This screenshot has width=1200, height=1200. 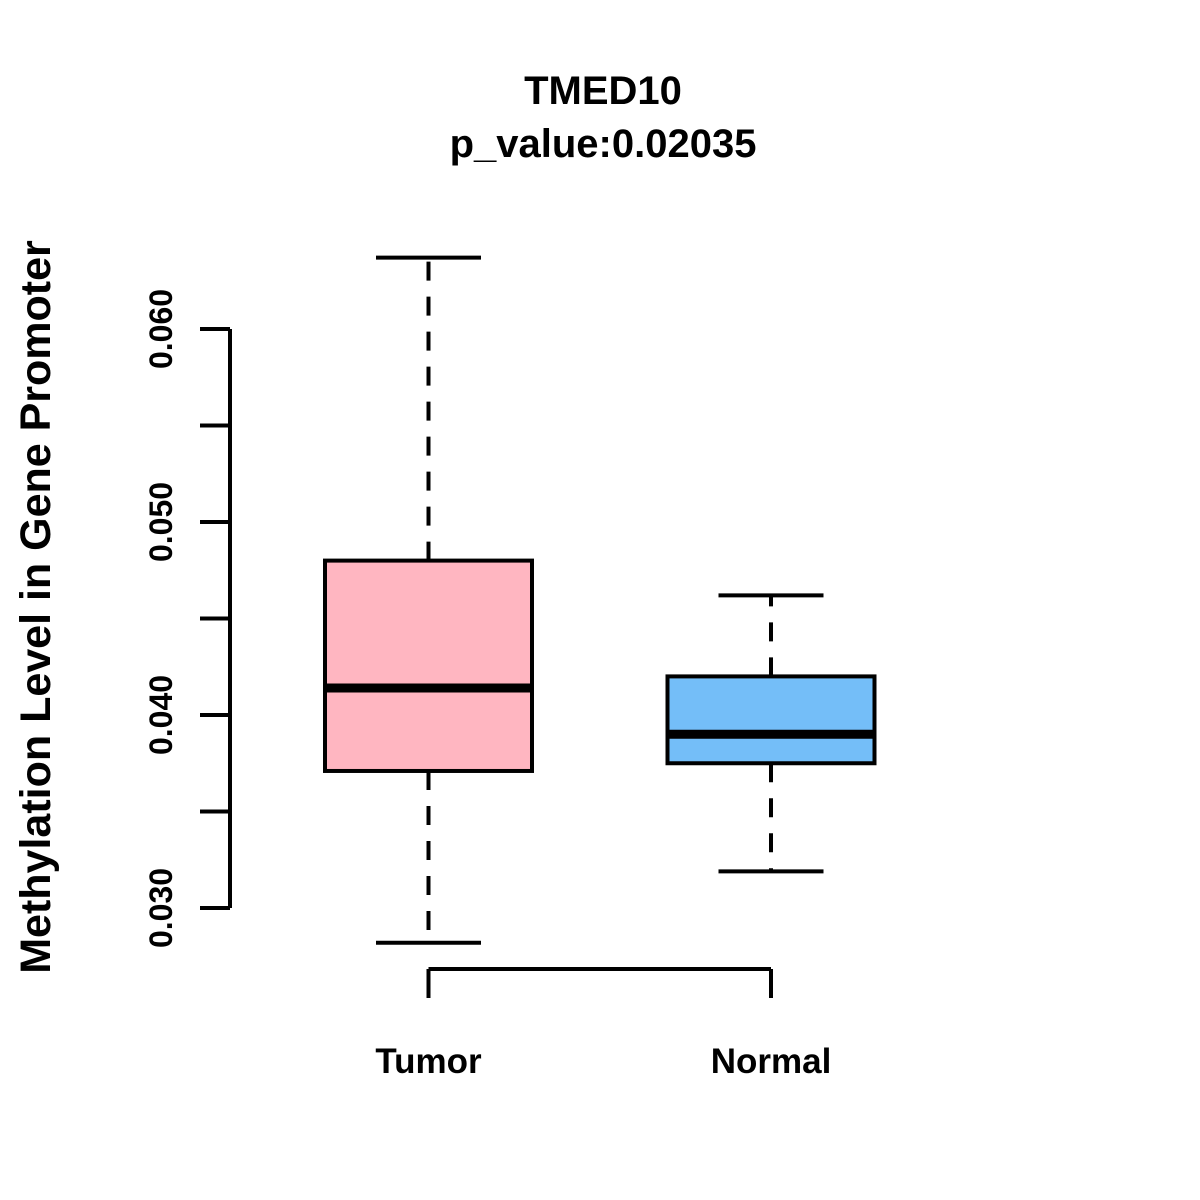 I want to click on x-axis-label-tumor: Tumor, so click(x=428, y=1061).